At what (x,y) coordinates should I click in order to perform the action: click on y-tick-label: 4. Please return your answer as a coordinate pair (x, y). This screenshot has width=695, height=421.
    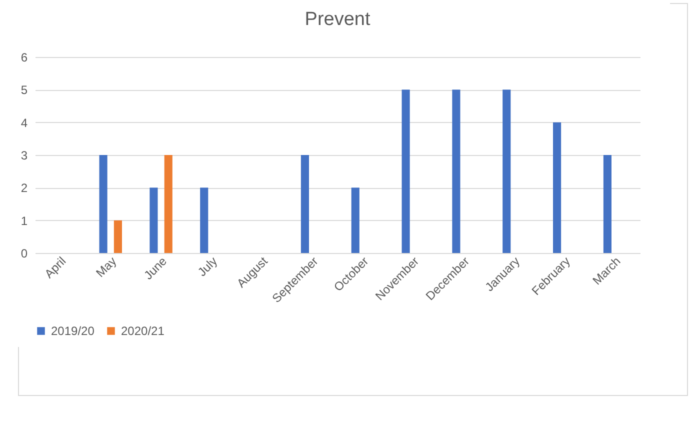
    Looking at the image, I should click on (24, 123).